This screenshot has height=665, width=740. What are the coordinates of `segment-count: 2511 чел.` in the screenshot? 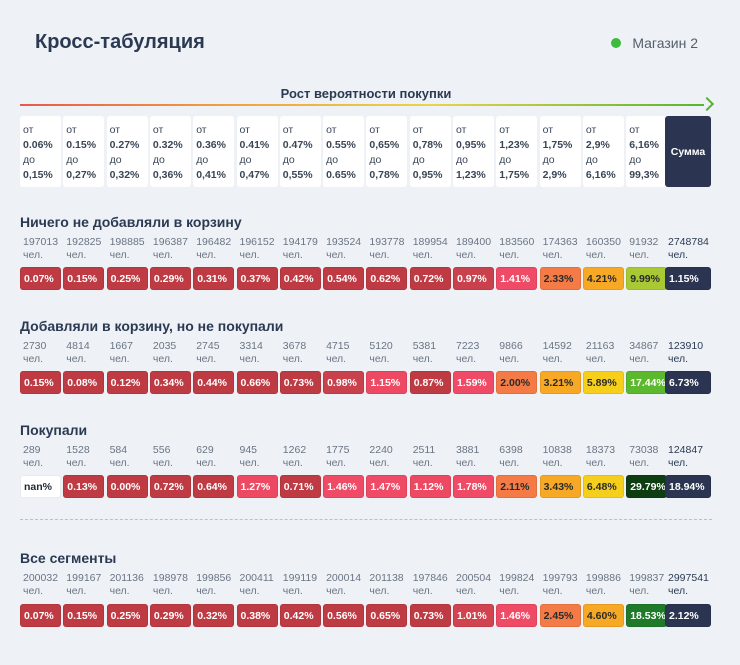 It's located at (435, 457).